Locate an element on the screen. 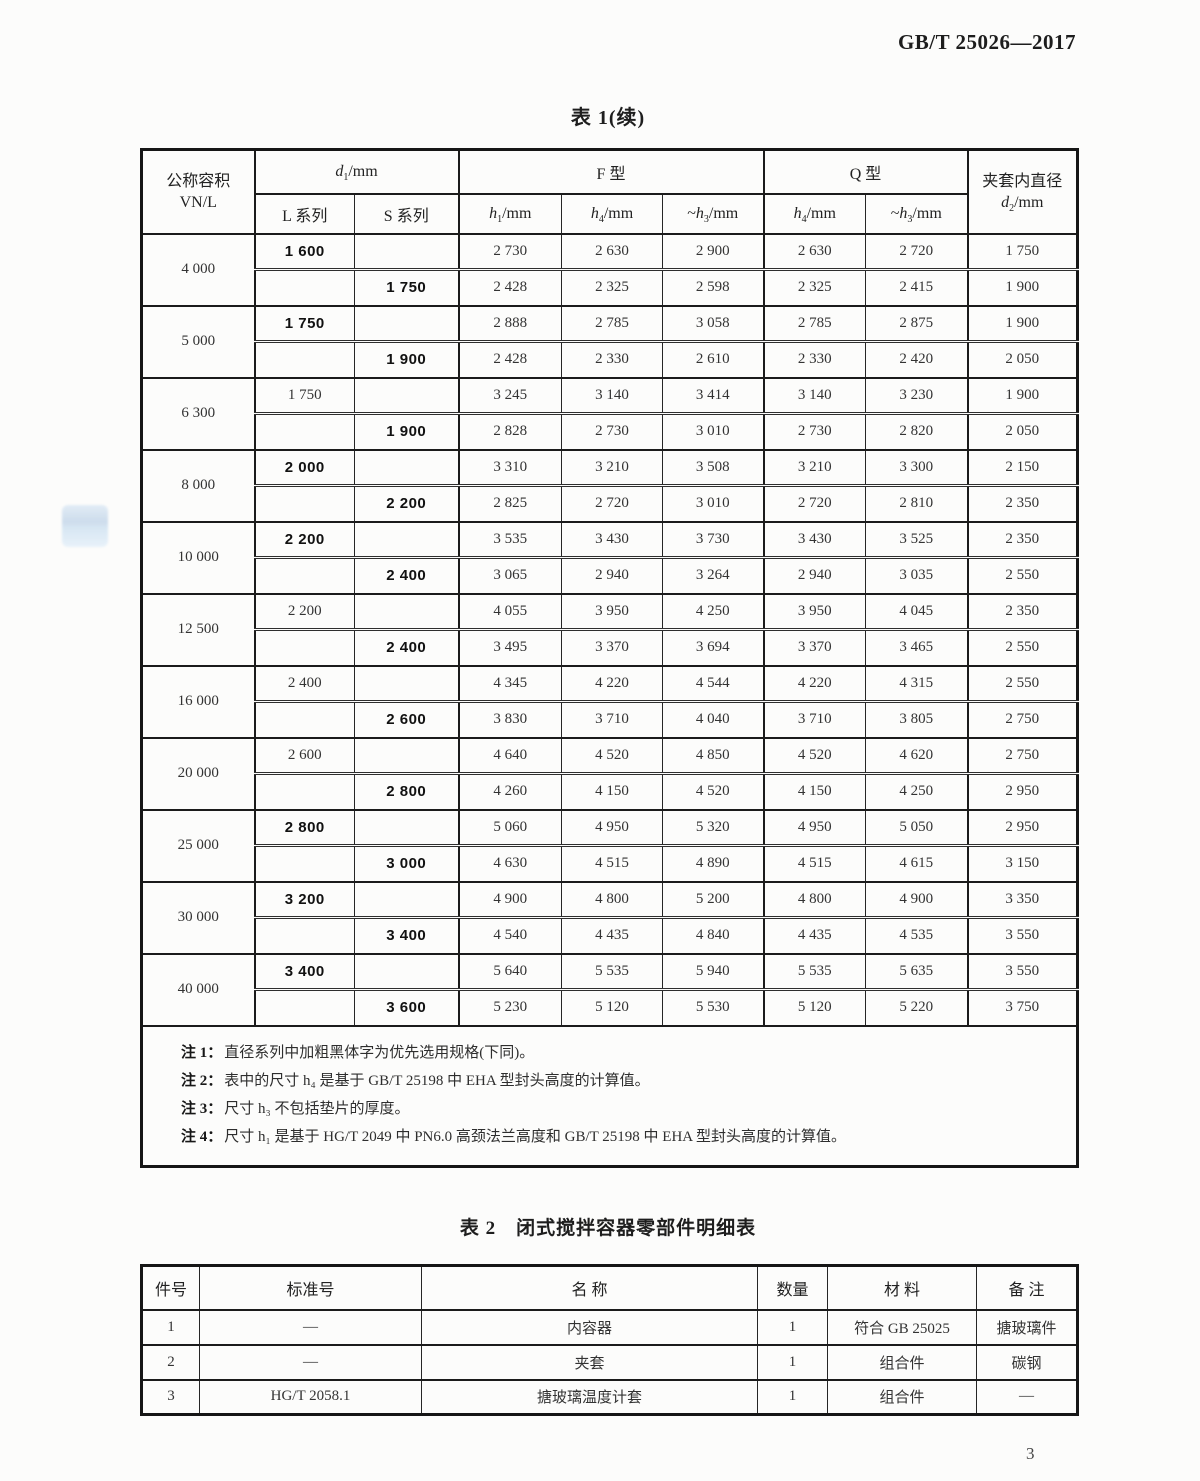 The width and height of the screenshot is (1200, 1481). cell-f-h4: 2 940 is located at coordinates (612, 575).